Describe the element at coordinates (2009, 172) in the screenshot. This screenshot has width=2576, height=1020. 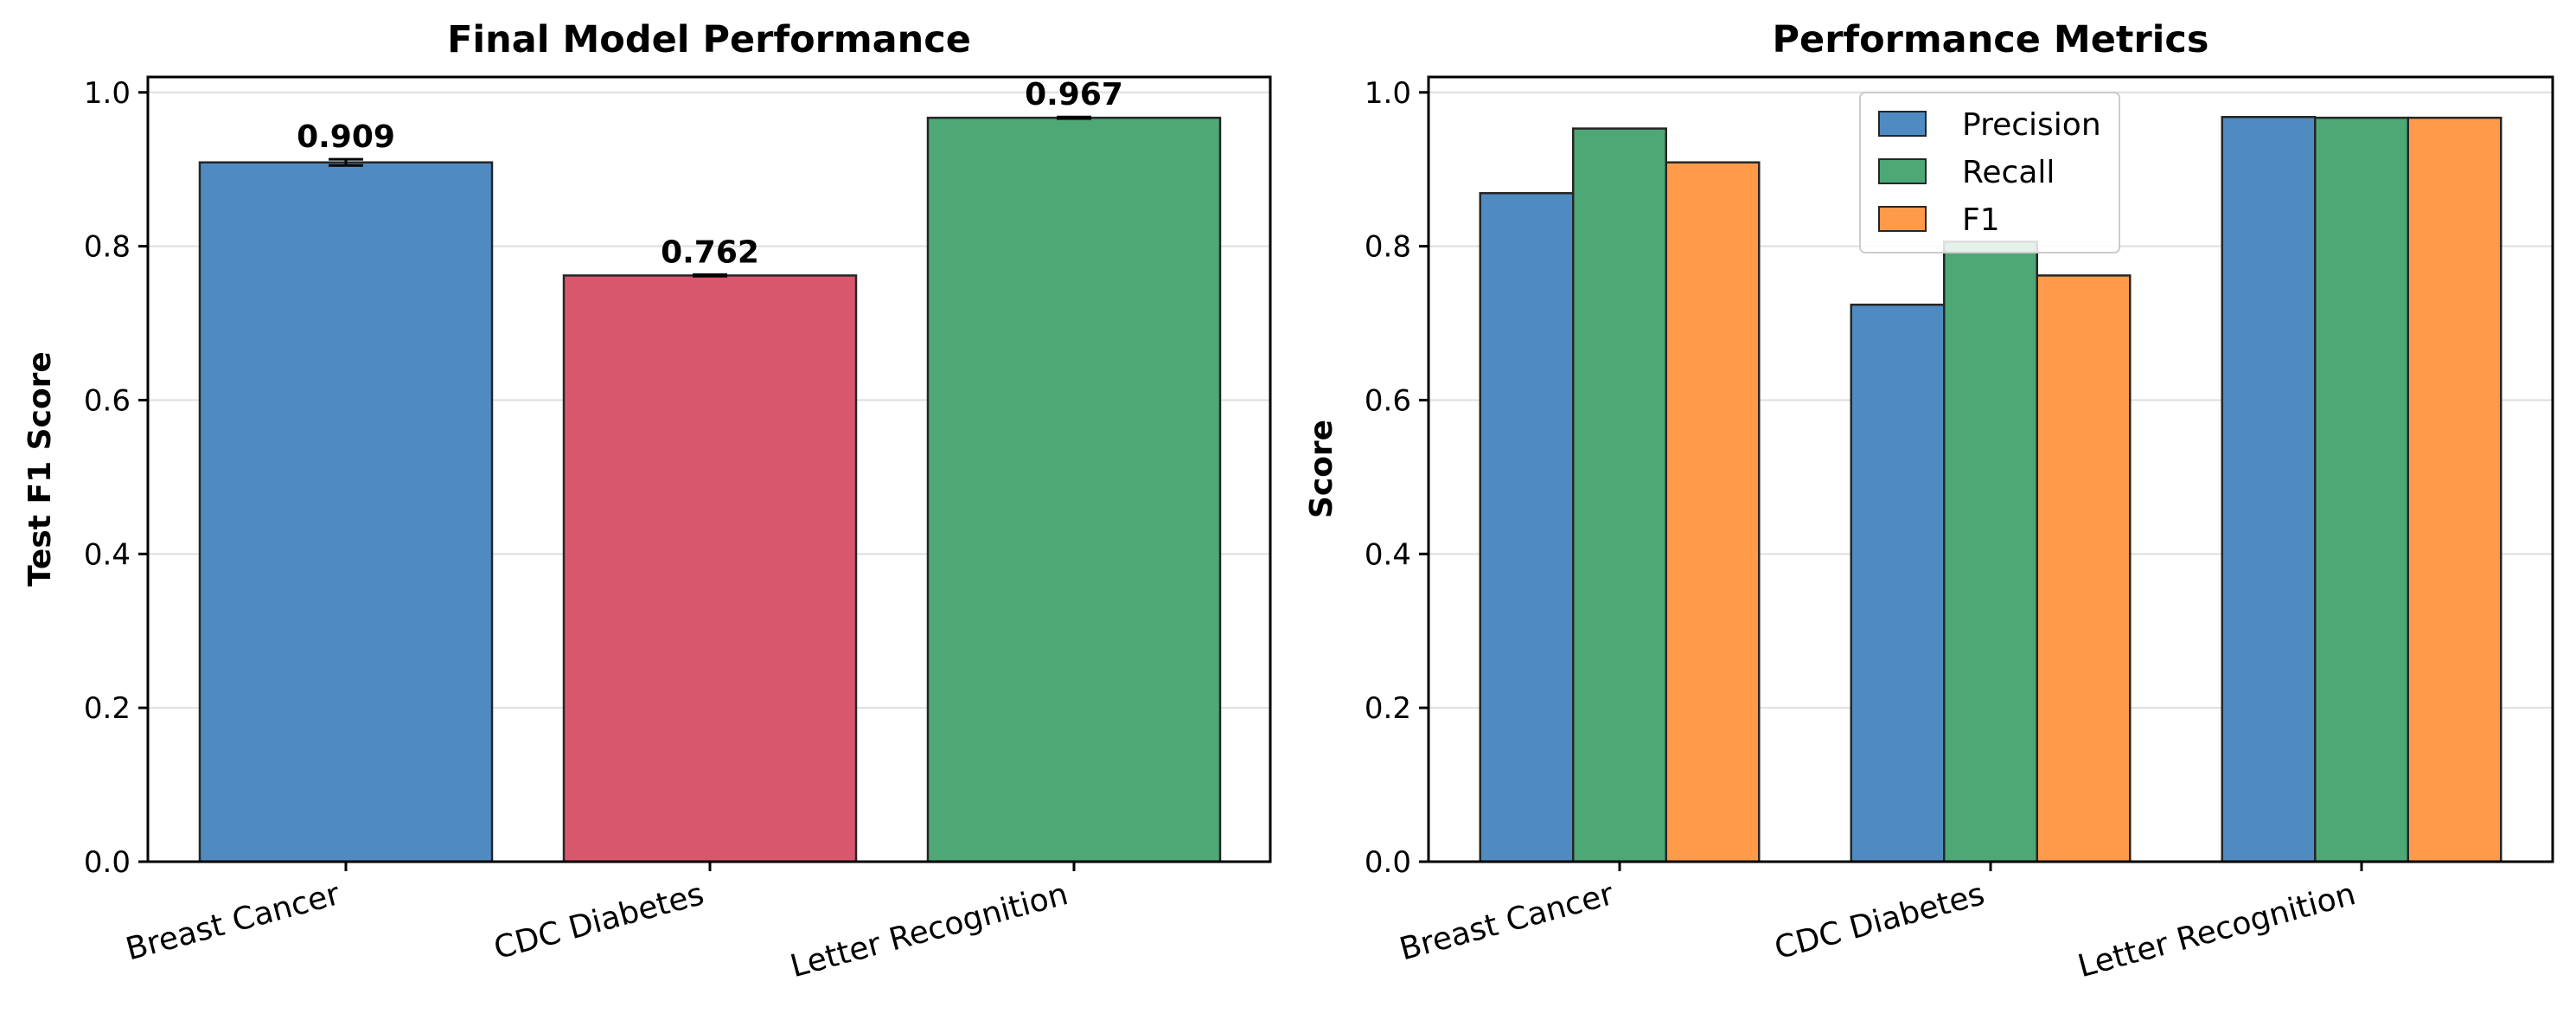
I see `legend-label-recall: Recall` at that location.